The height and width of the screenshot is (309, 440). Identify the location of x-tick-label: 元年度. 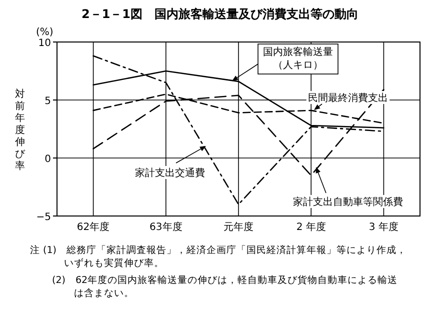
(239, 227).